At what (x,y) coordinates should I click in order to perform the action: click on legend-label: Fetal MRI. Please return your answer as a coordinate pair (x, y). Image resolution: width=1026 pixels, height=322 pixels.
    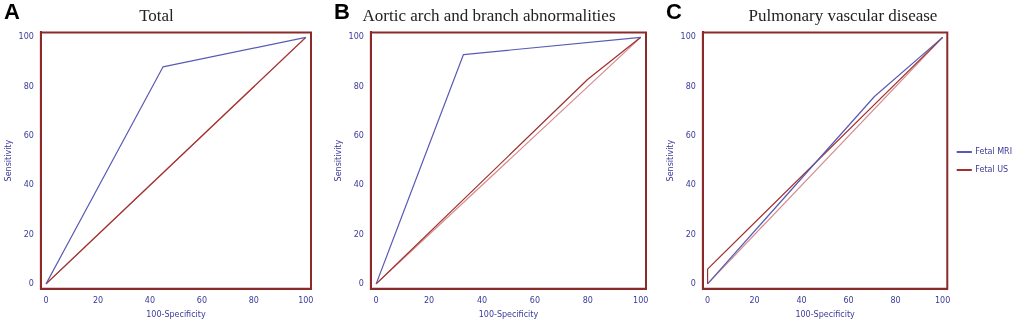
    Looking at the image, I should click on (994, 152).